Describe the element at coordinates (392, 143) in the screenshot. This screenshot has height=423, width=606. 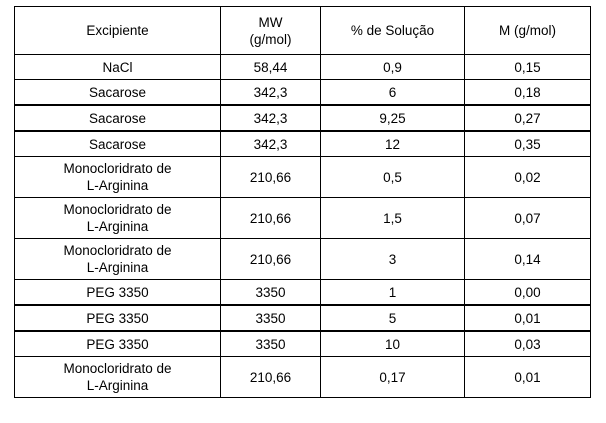
I see `cell-solucao: 12` at that location.